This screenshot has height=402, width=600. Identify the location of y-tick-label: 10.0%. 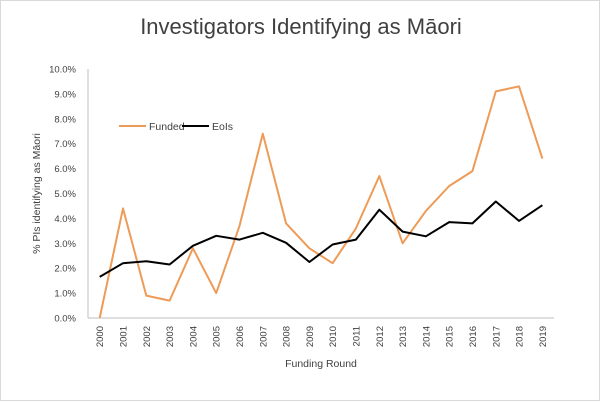
(62, 70).